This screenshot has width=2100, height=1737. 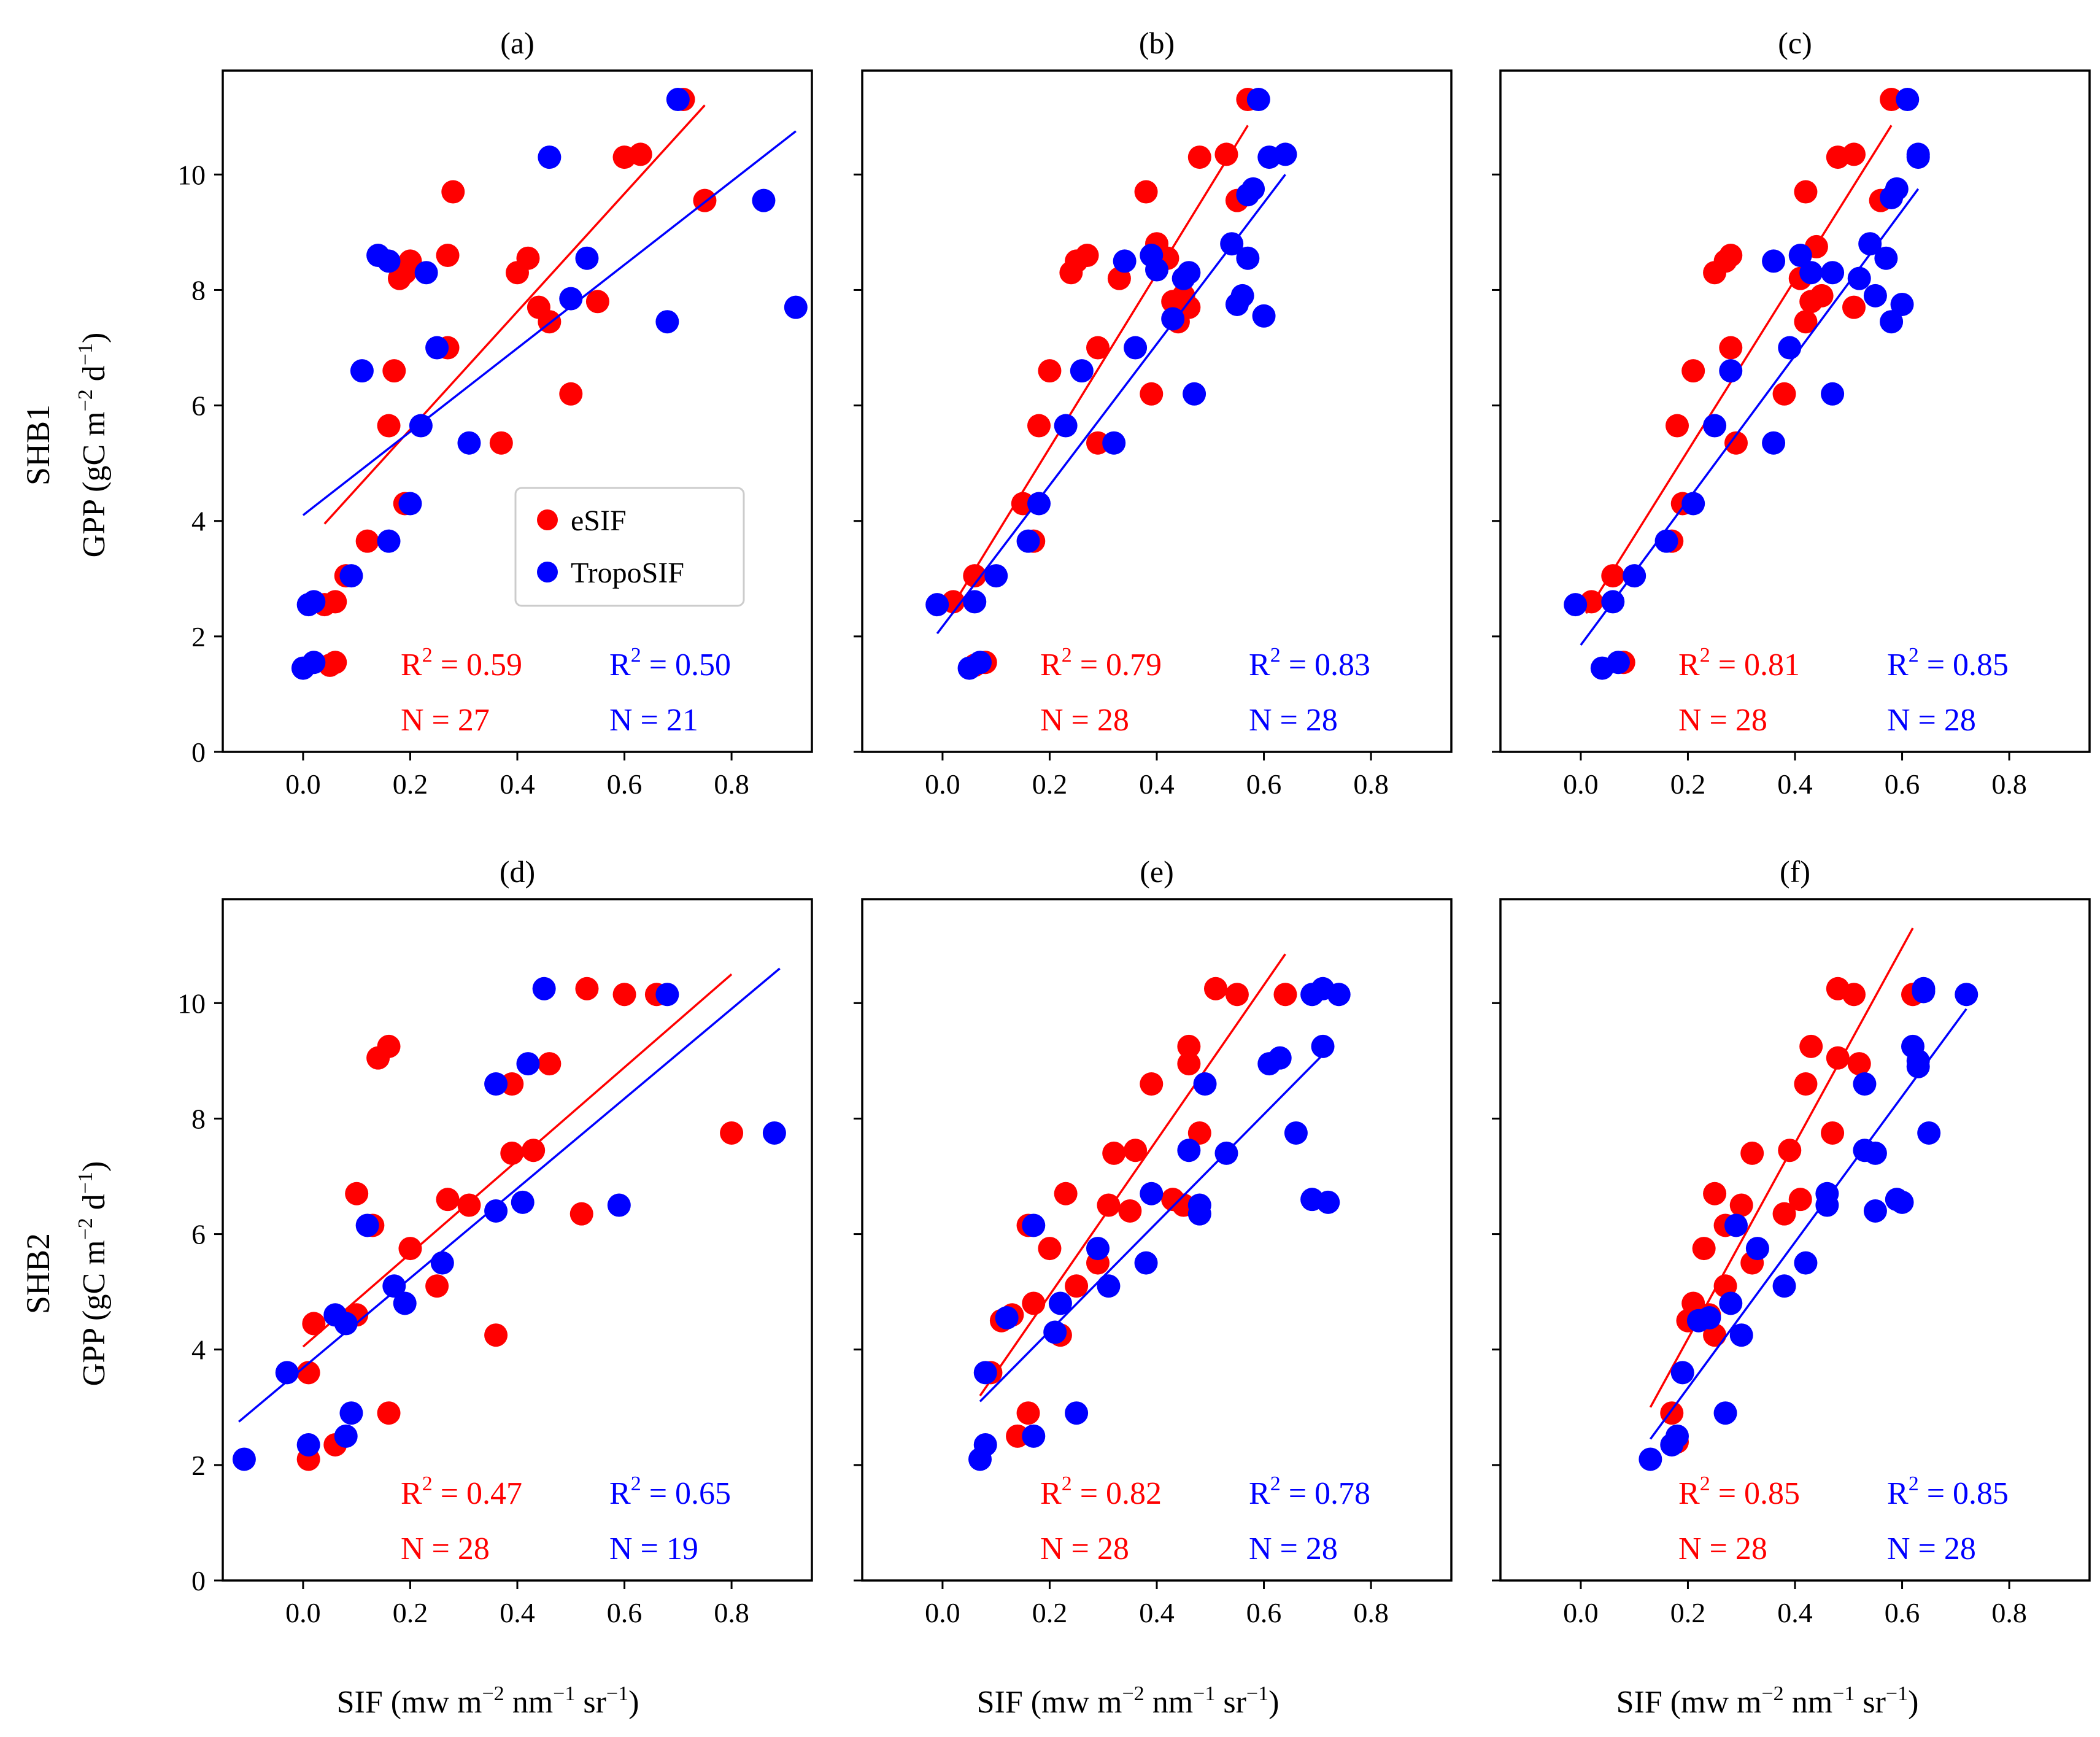 I want to click on row-label-1: SHB1 GPP (gC m−2 d−1), so click(x=66, y=445).